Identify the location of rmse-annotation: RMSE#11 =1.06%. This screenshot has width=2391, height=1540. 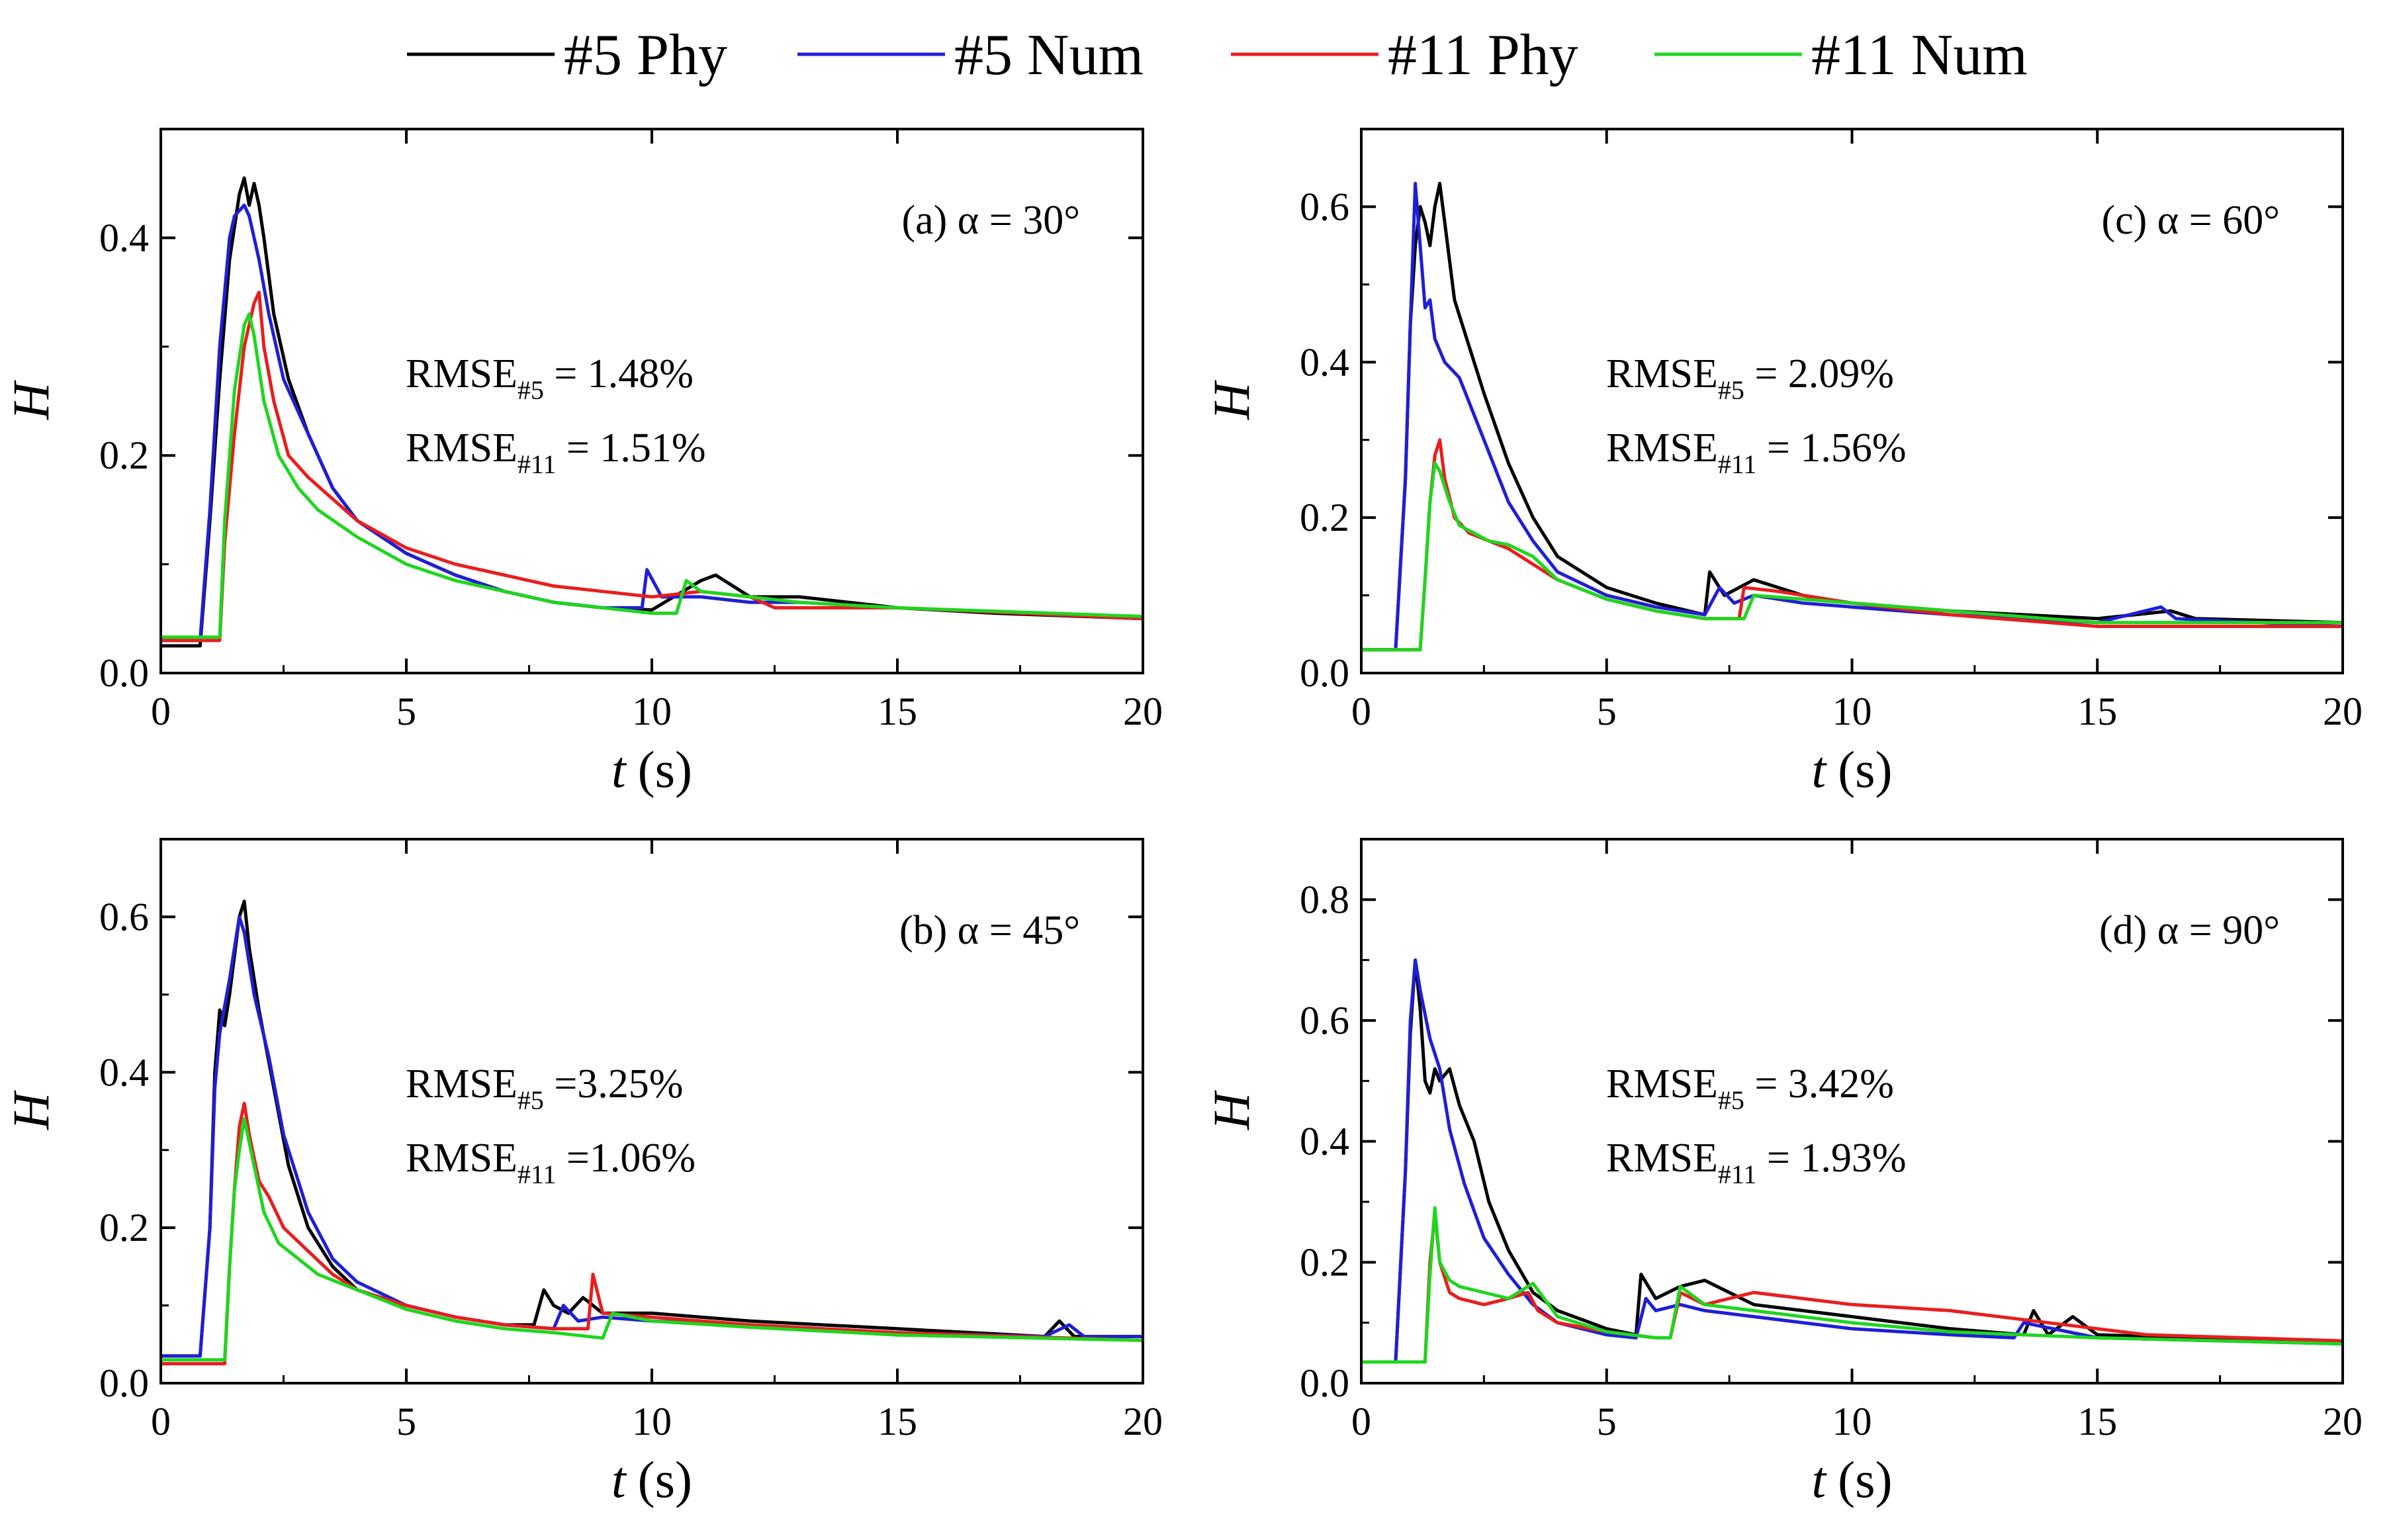
(551, 1162).